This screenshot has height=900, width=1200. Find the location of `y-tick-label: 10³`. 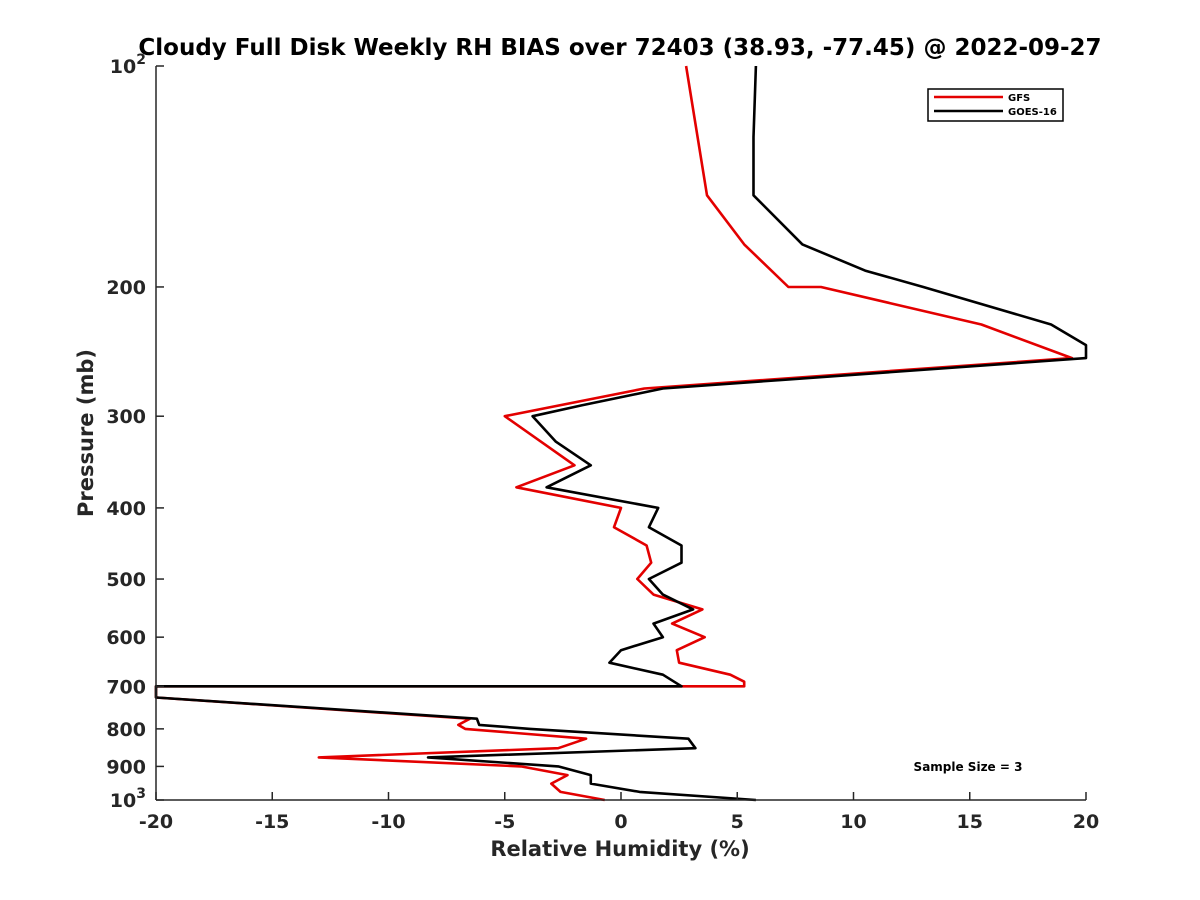

y-tick-label: 10³ is located at coordinates (128, 799).